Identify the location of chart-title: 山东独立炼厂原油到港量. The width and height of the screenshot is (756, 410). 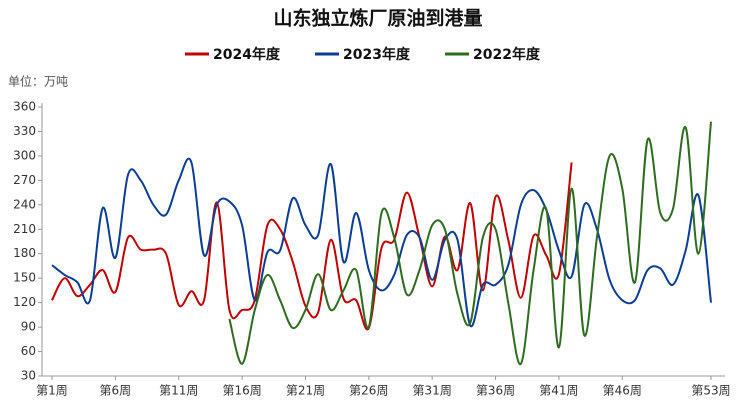
(377, 18).